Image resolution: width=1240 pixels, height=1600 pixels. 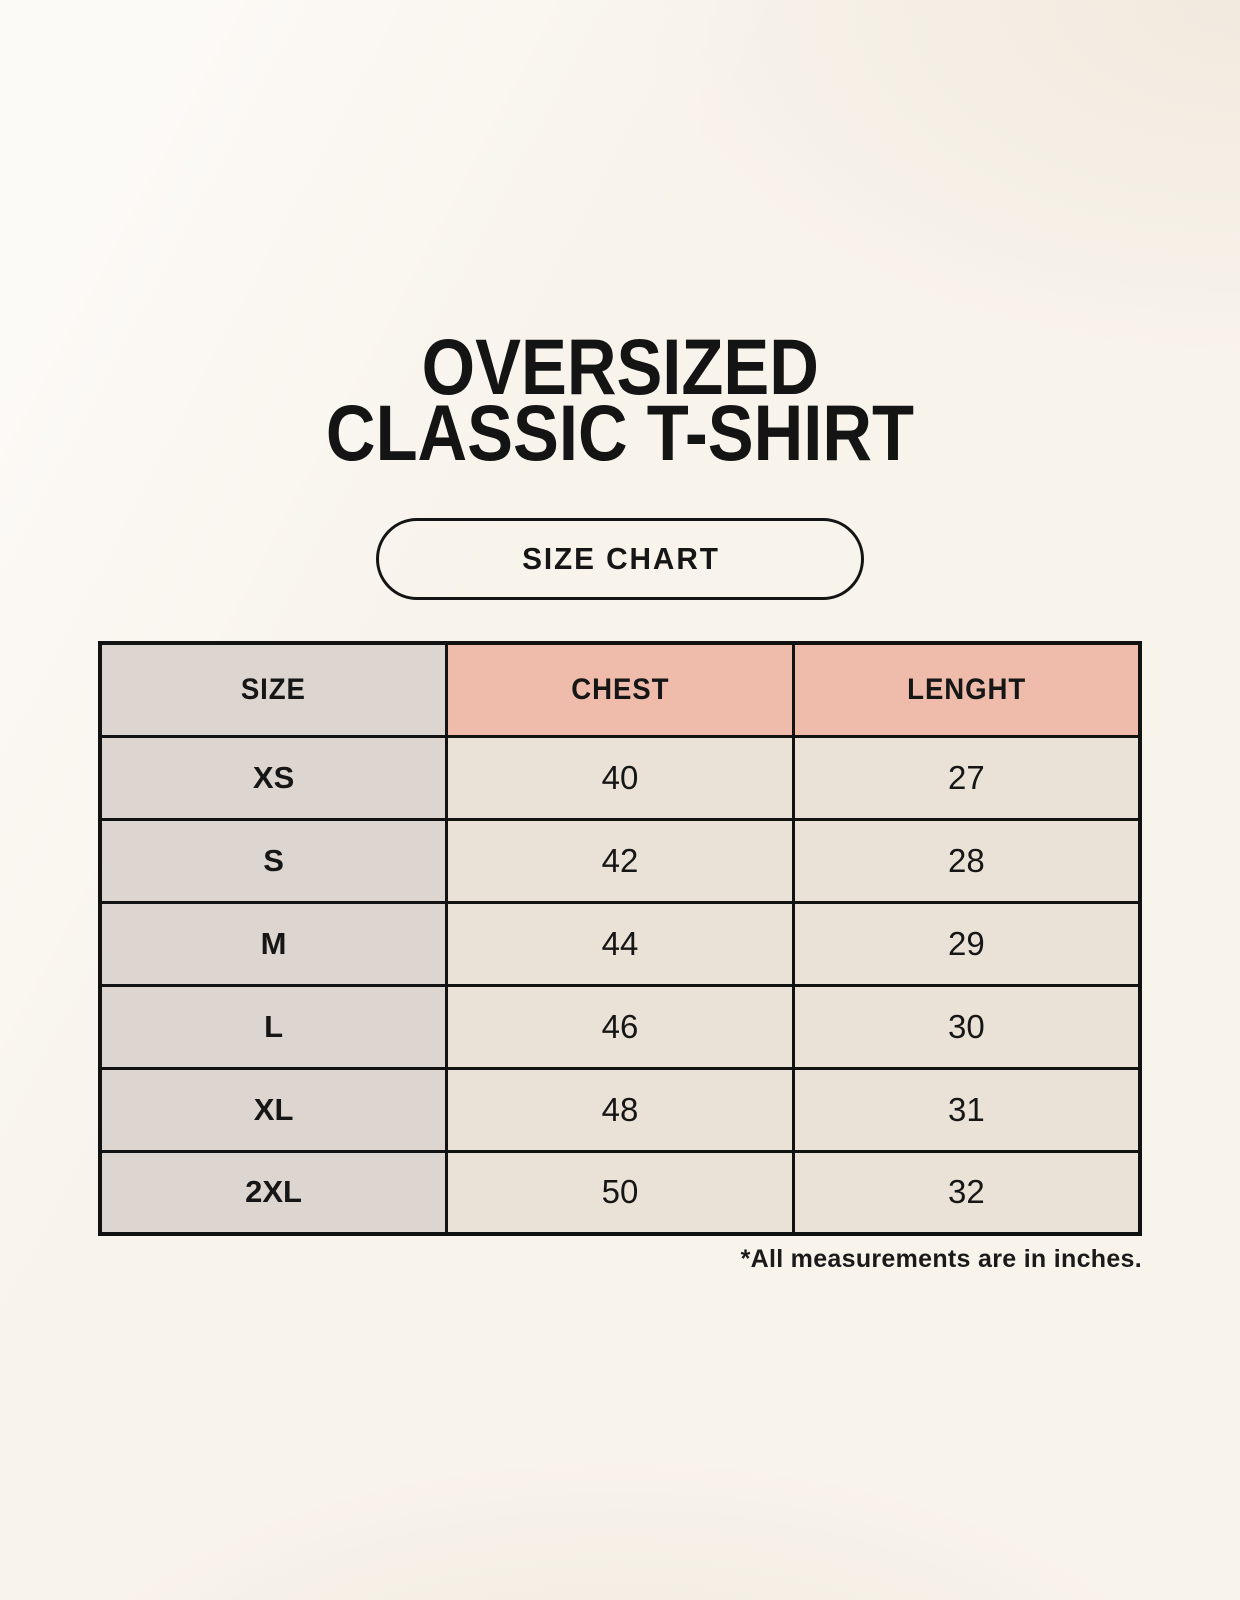 I want to click on column-header-label: CHEST, so click(x=620, y=689).